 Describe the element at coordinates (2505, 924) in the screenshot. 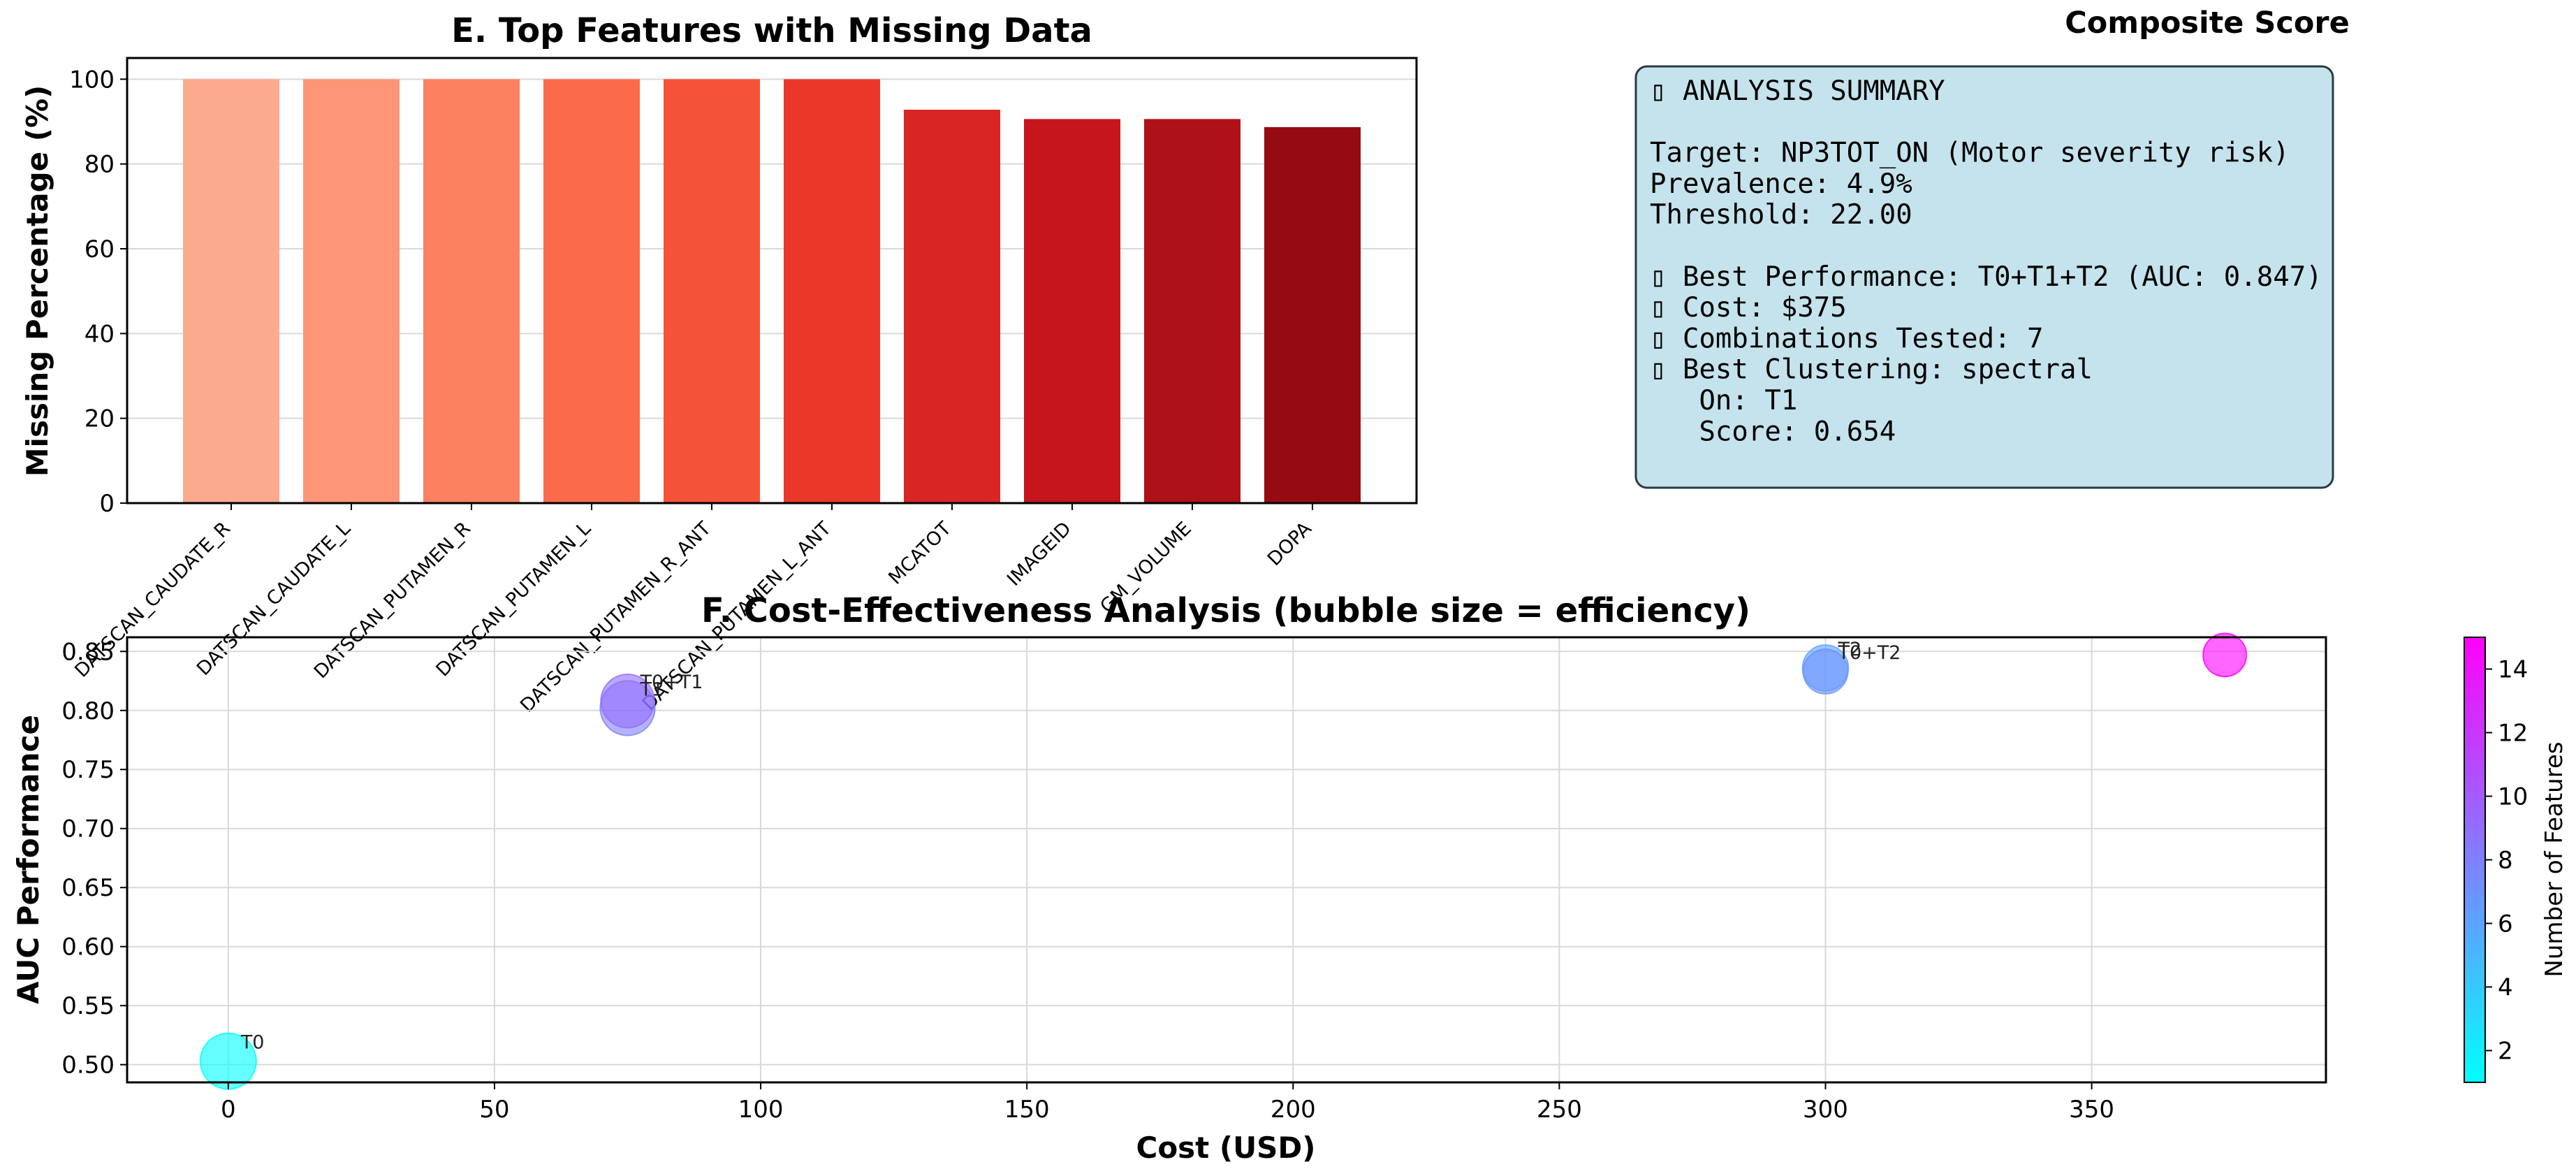

I see `colorbar-tick-label: 6` at that location.